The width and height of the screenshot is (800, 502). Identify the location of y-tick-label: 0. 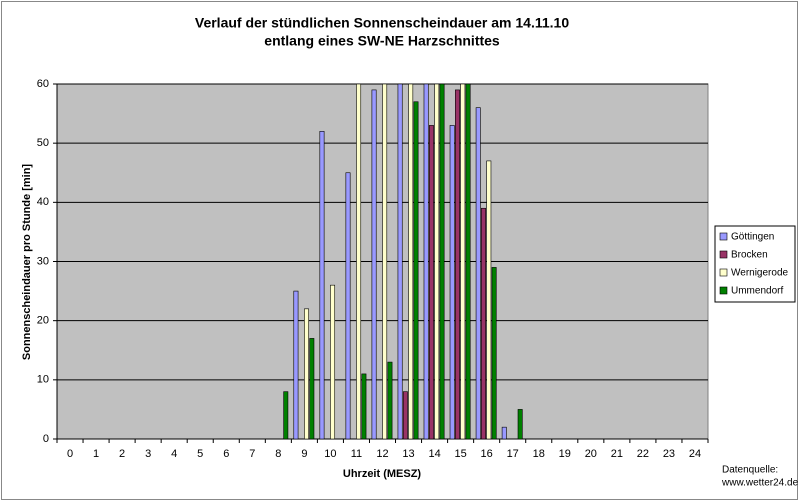
(46, 439).